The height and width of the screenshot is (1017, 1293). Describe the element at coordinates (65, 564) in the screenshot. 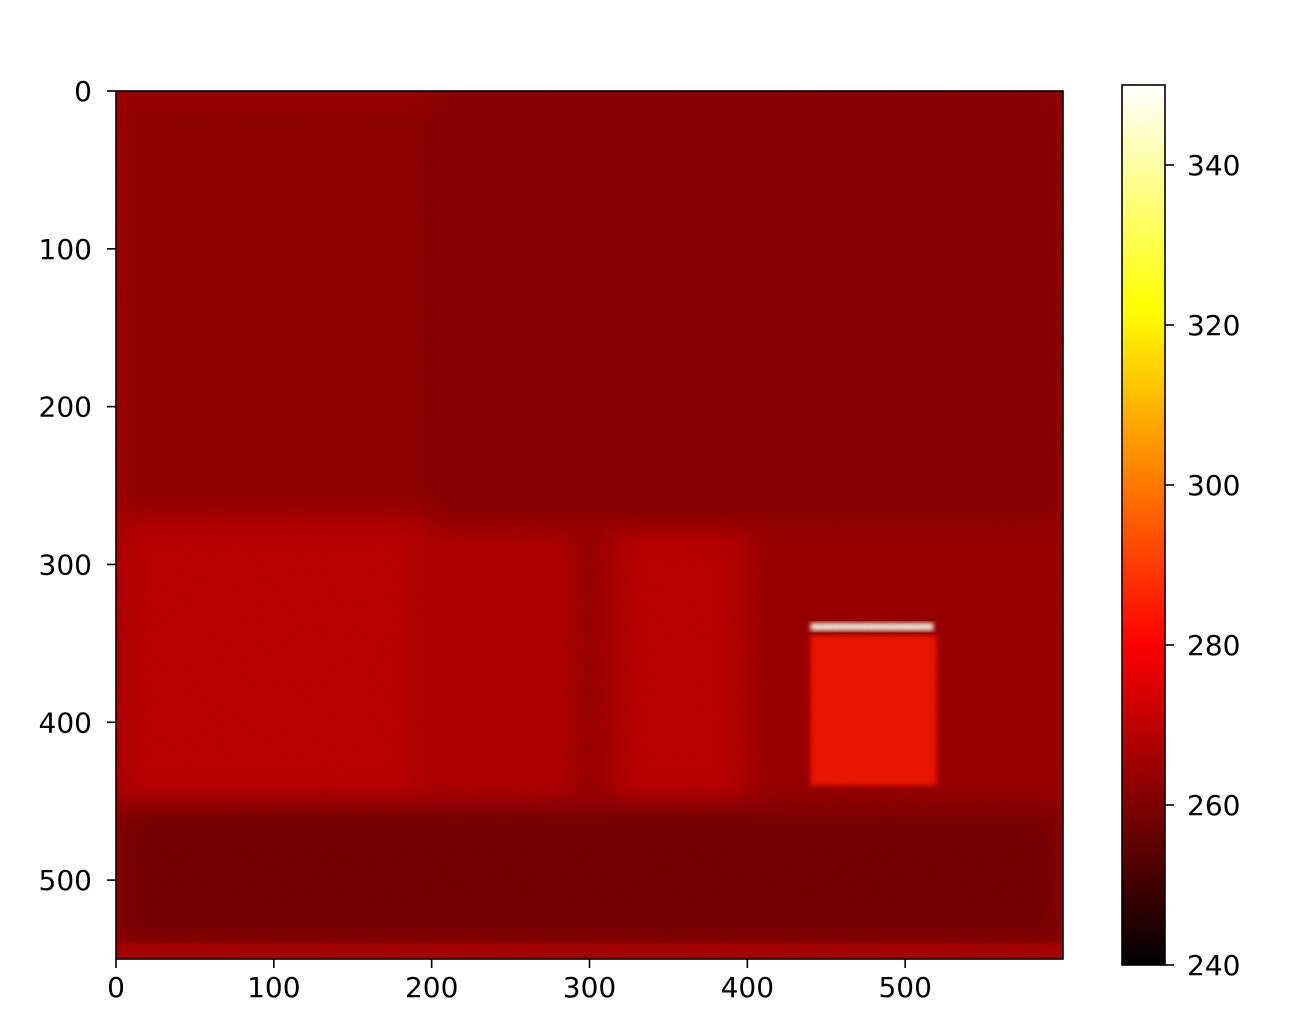

I see `y-tick-label: 300` at that location.